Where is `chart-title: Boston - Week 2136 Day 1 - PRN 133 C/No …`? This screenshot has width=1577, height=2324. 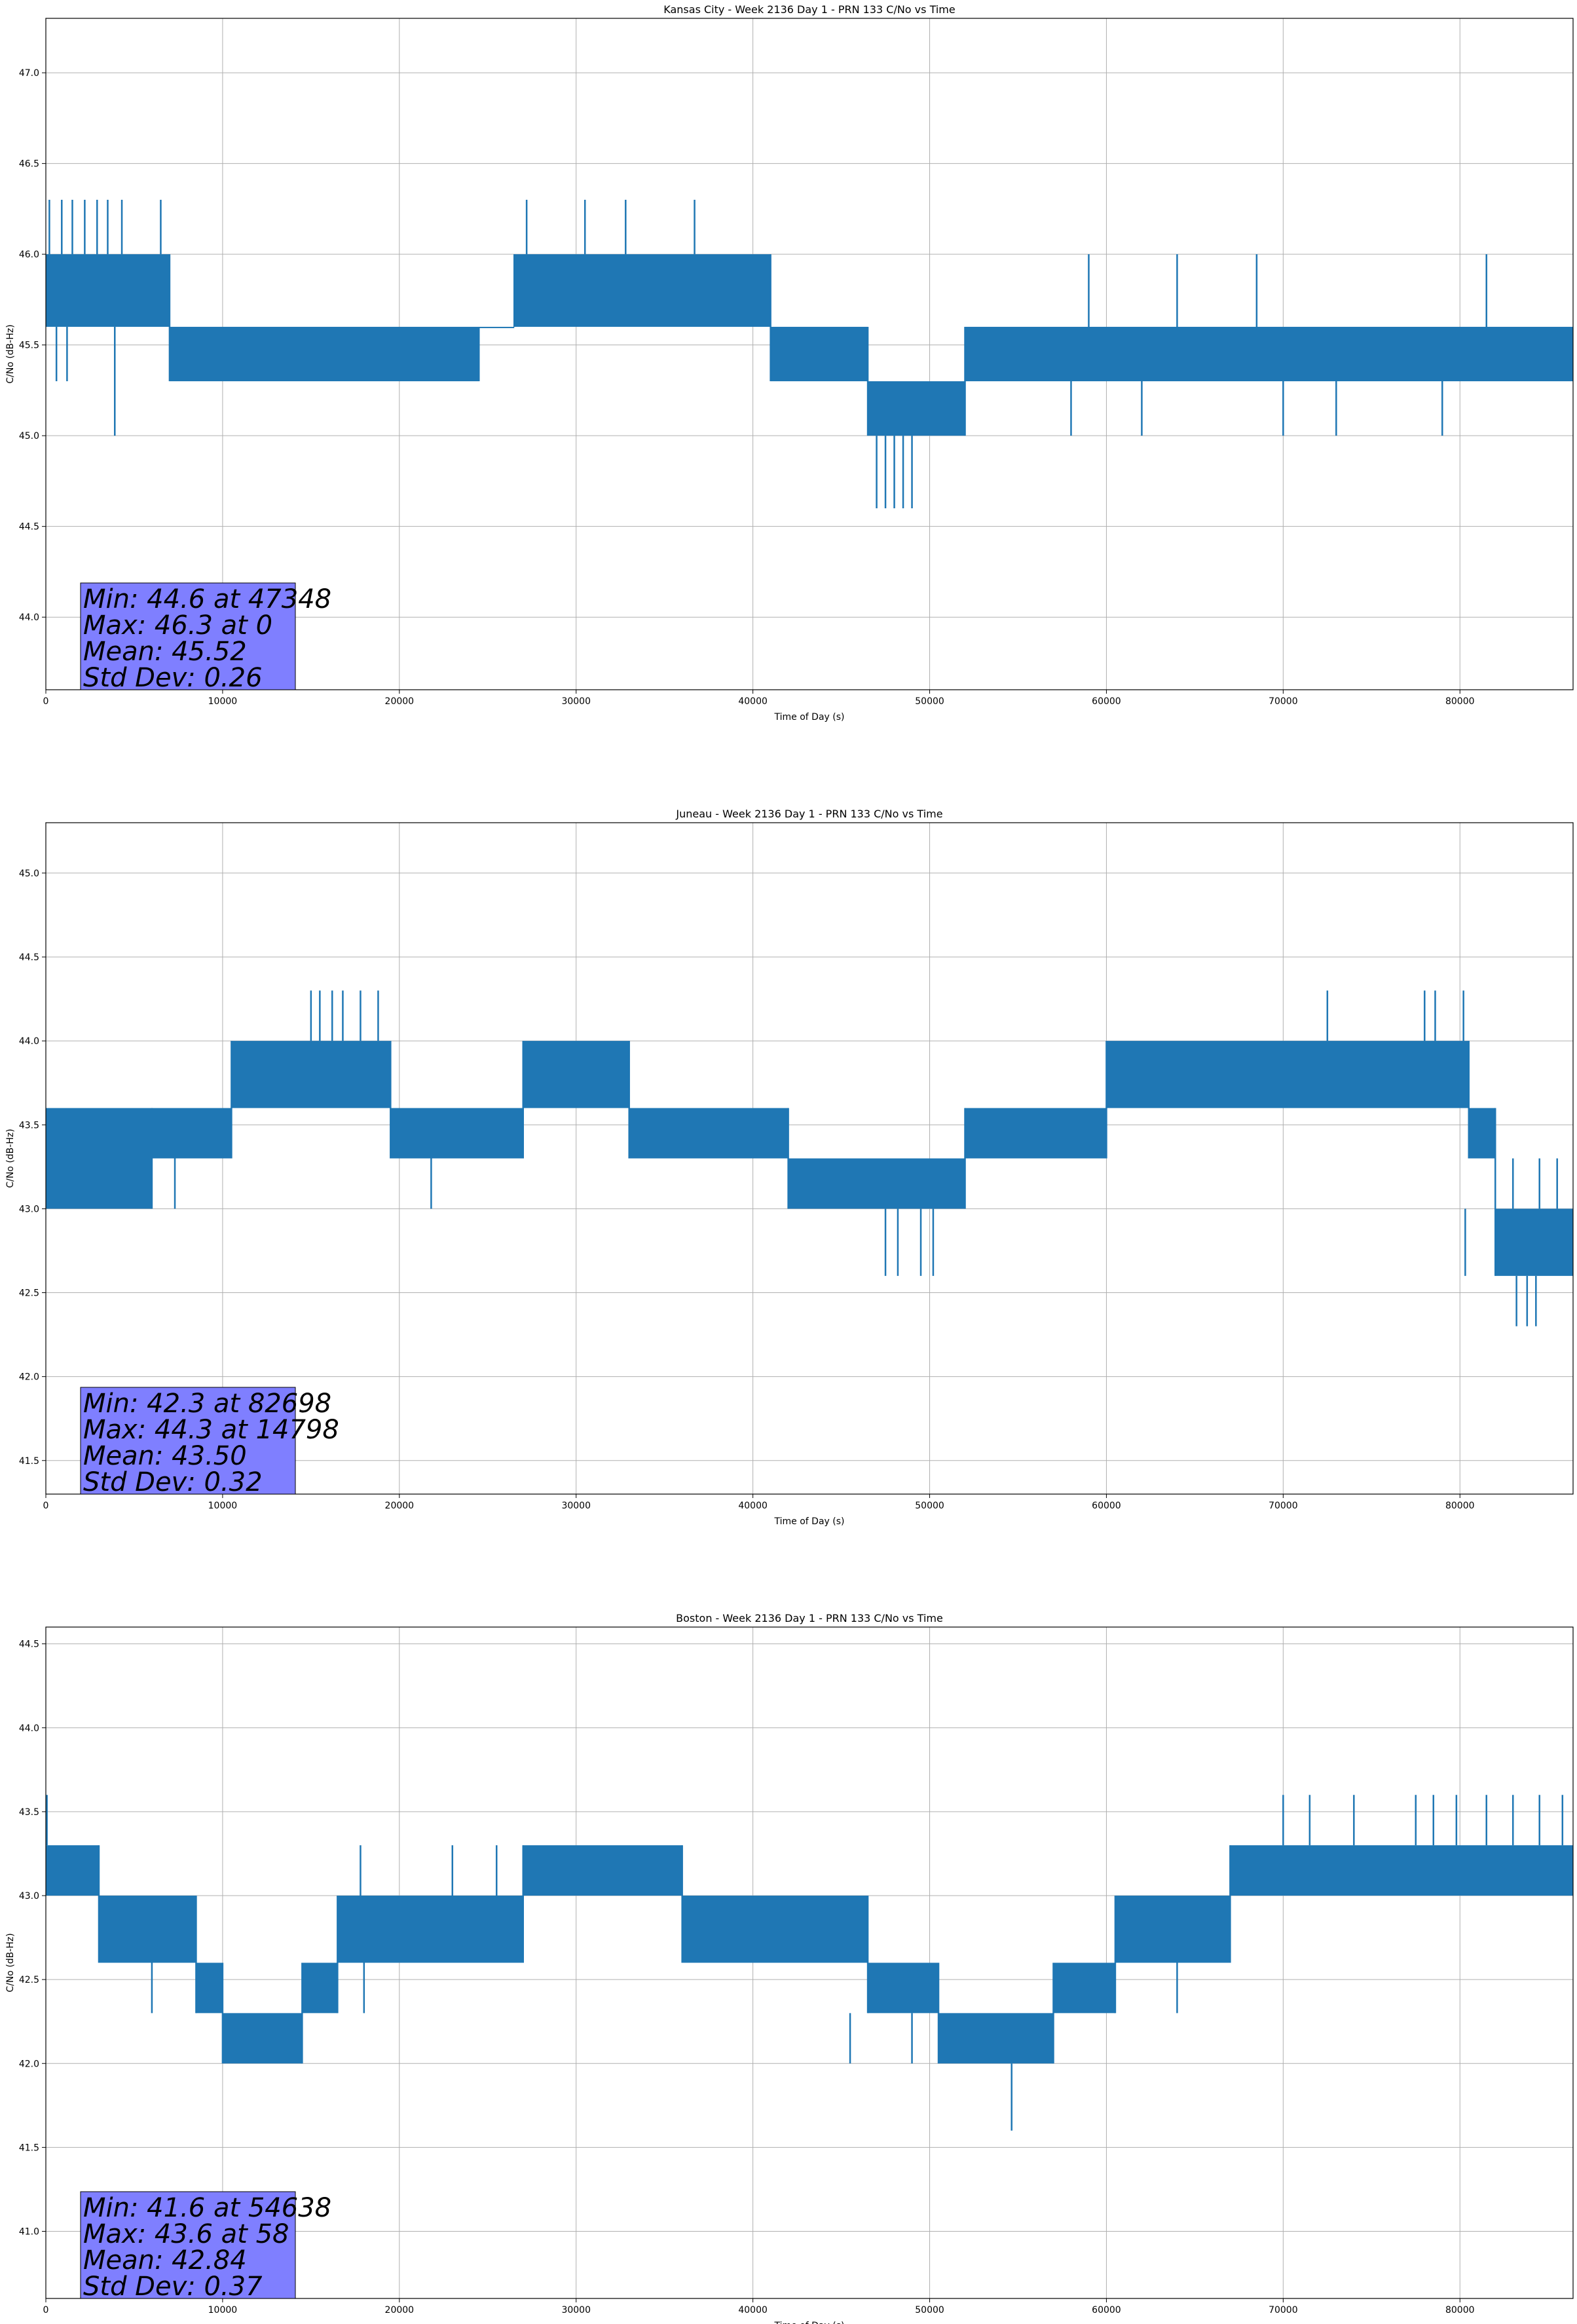 chart-title: Boston - Week 2136 Day 1 - PRN 133 C/No … is located at coordinates (809, 1618).